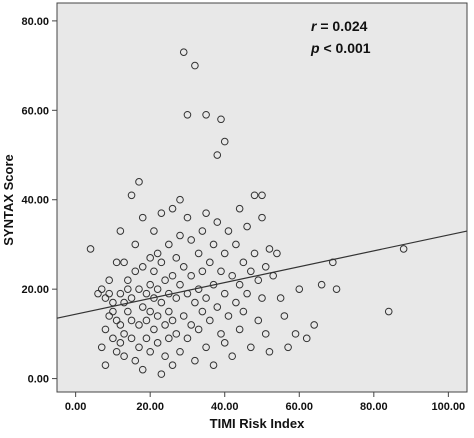  I want to click on y-tick-label: 20.00, so click(35, 290).